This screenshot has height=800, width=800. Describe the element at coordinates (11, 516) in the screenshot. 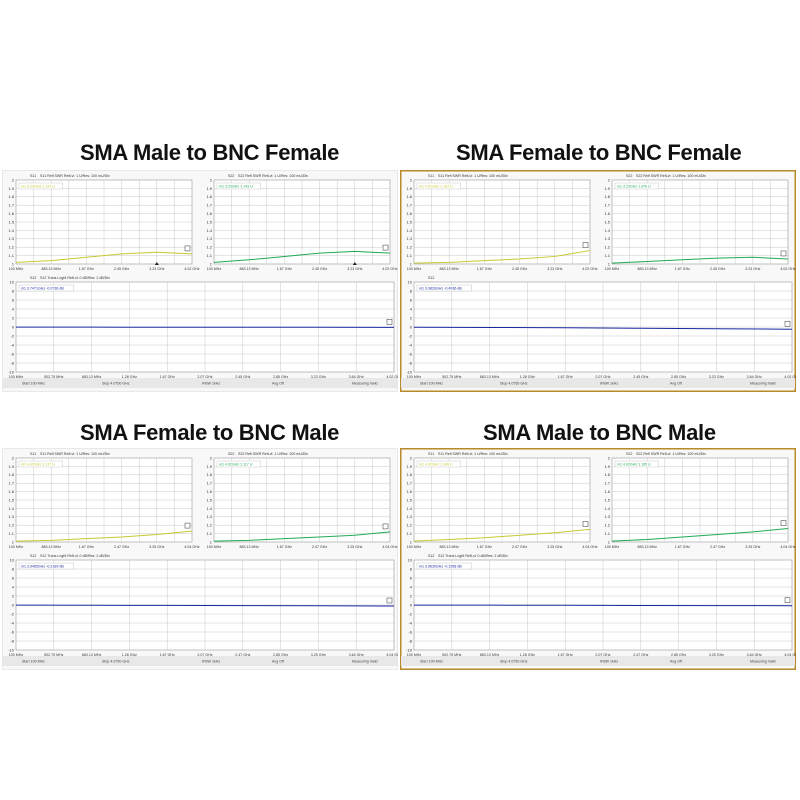

I see `s11-ytick: 1.3` at that location.